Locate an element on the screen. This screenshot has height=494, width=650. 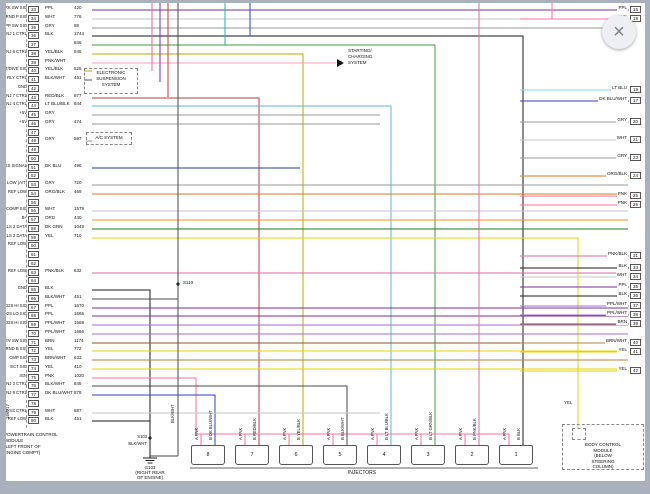
pcm-pin-33-circuit: 420 is located at coordinates (78, 8).